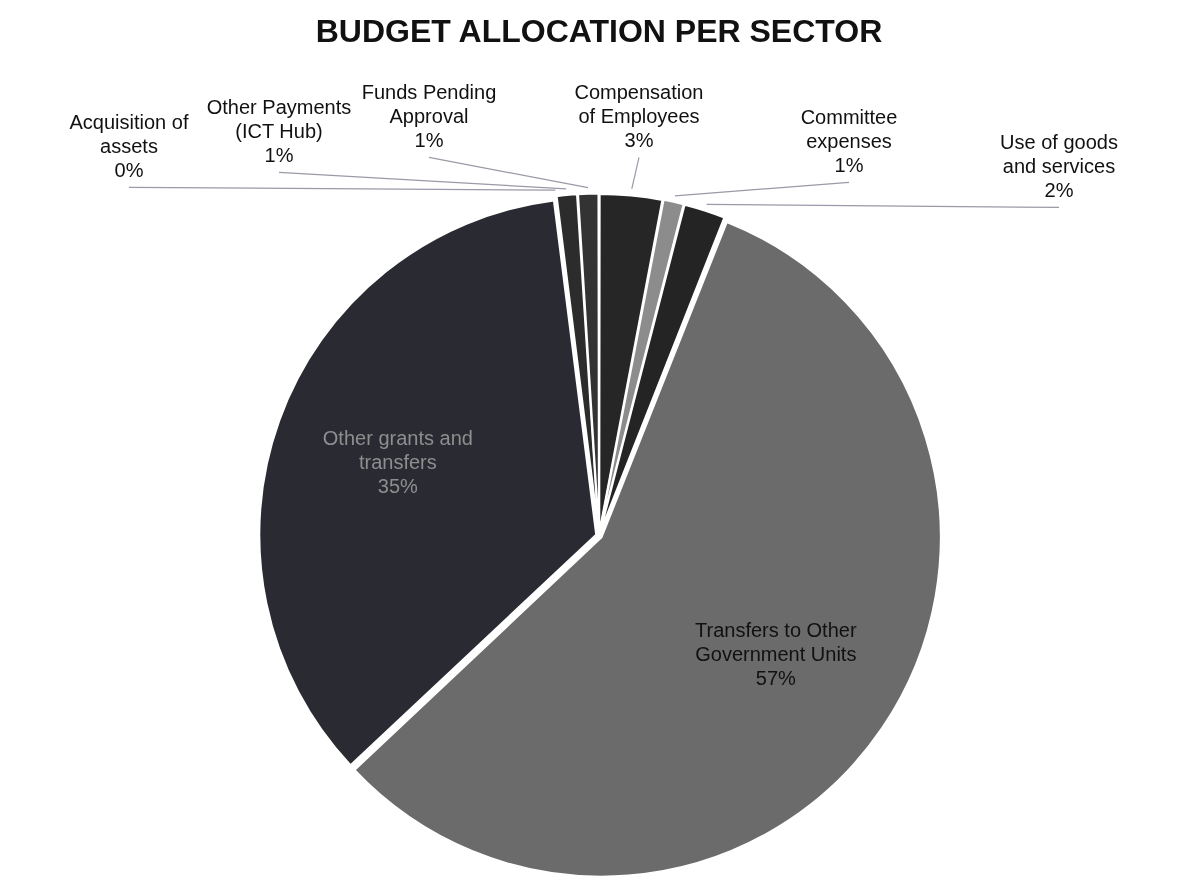 Image resolution: width=1198 pixels, height=887 pixels. Describe the element at coordinates (776, 678) in the screenshot. I see `data-label: 57%` at that location.